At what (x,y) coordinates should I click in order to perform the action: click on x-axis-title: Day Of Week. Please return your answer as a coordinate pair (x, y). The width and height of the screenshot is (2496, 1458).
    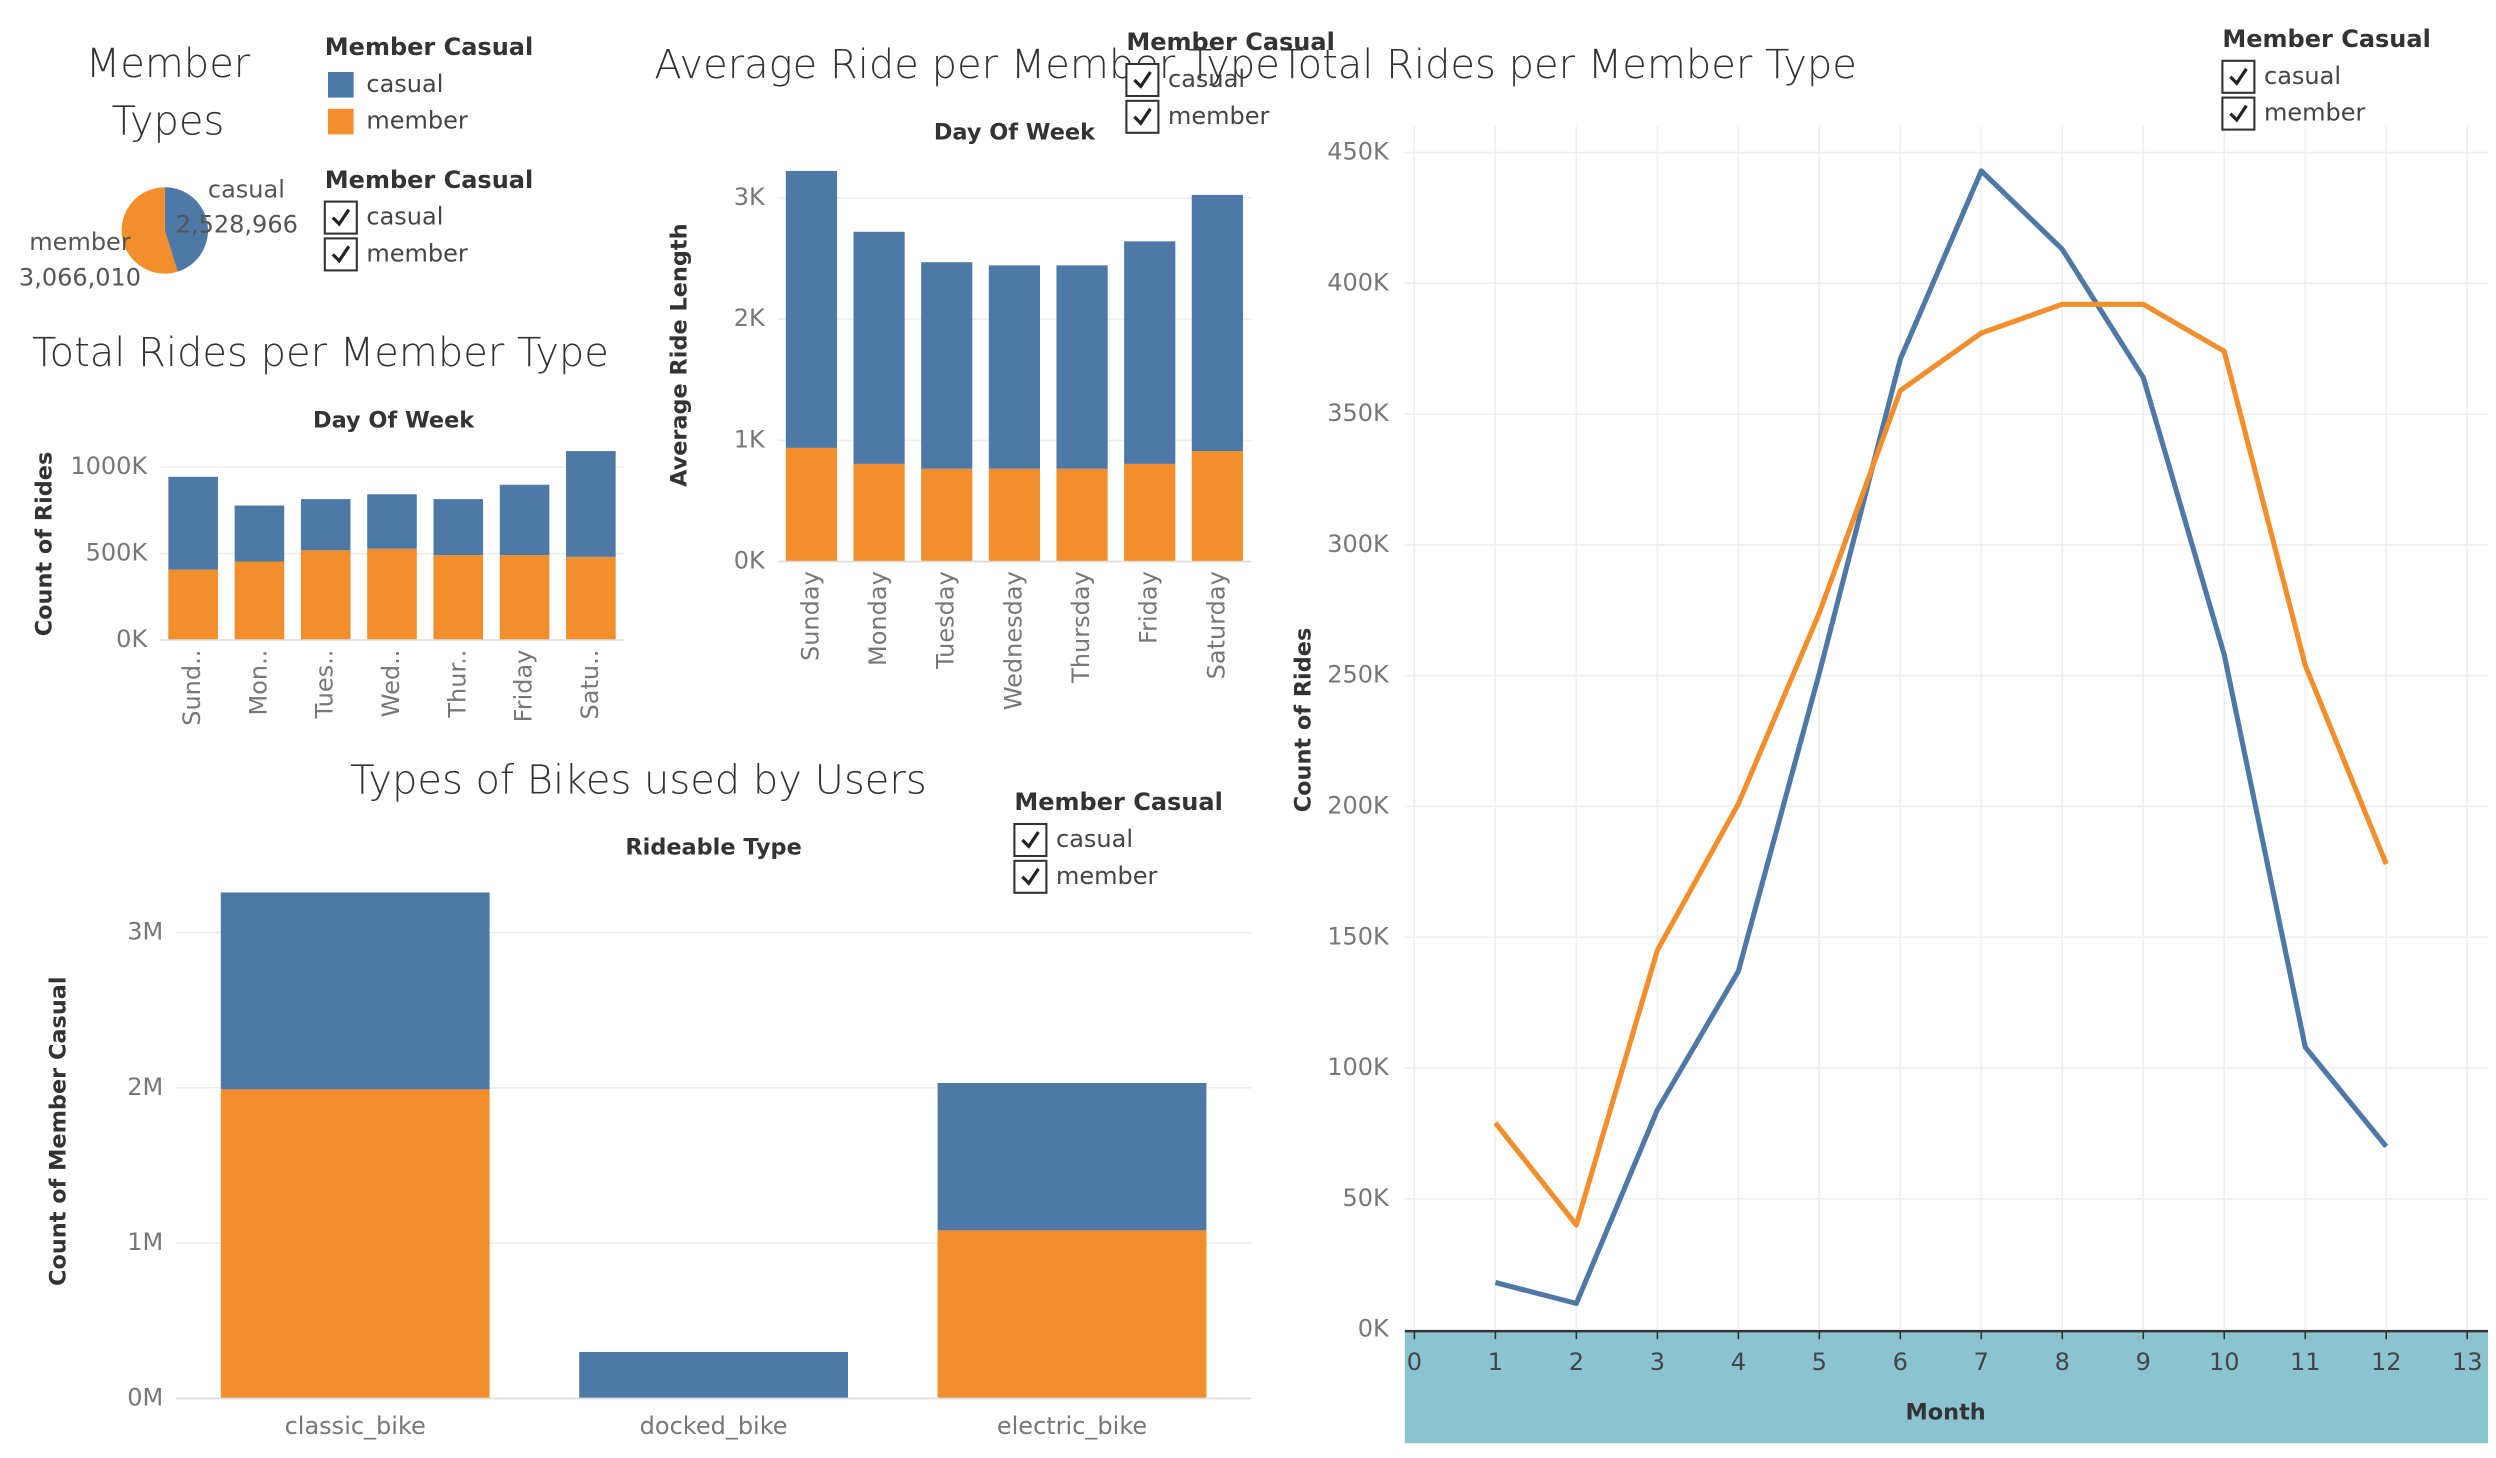
    Looking at the image, I should click on (394, 420).